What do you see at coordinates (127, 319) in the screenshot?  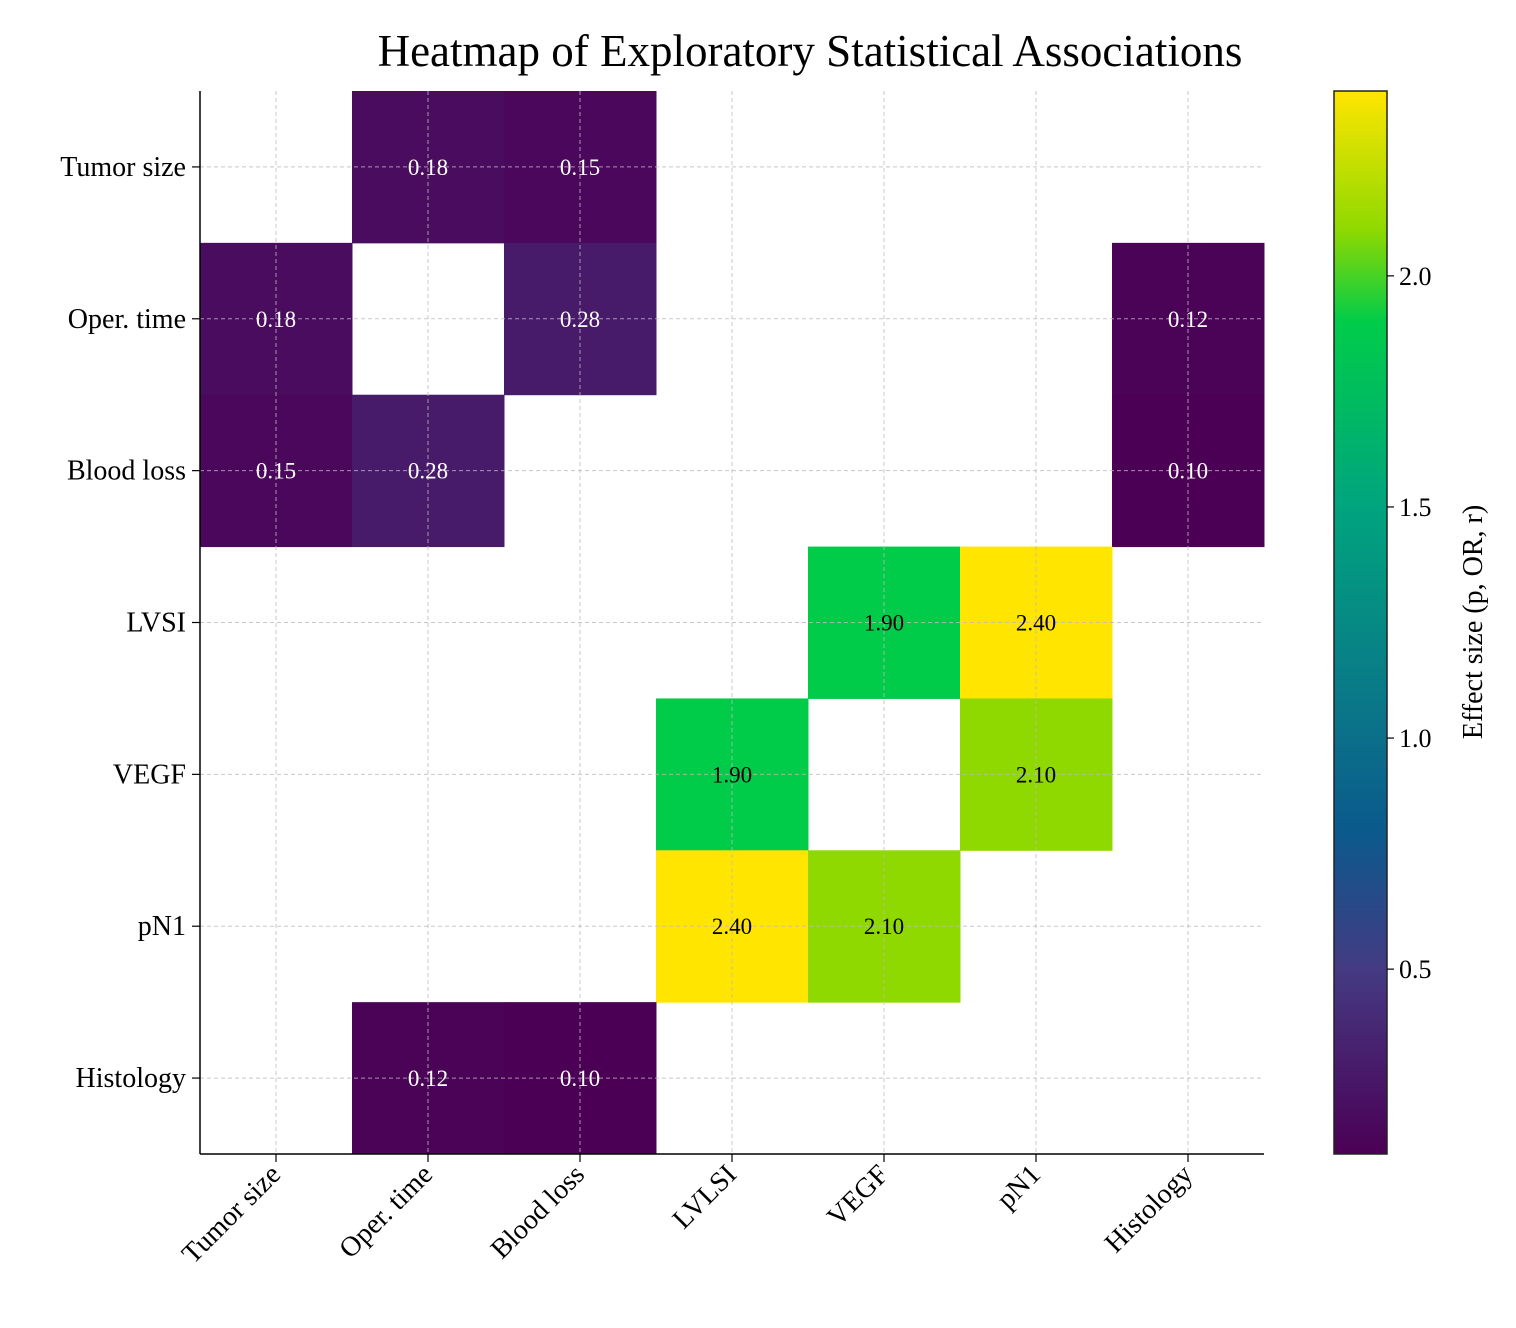 I see `y-tick-label: Oper. time` at bounding box center [127, 319].